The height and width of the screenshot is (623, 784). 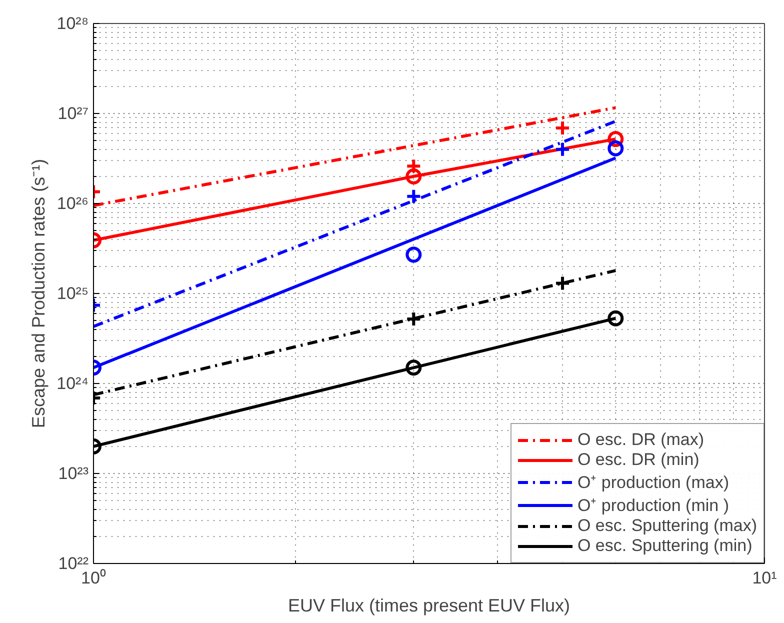 I want to click on x-axis-title: EUV Flux (times present EUV Flux), so click(x=429, y=606).